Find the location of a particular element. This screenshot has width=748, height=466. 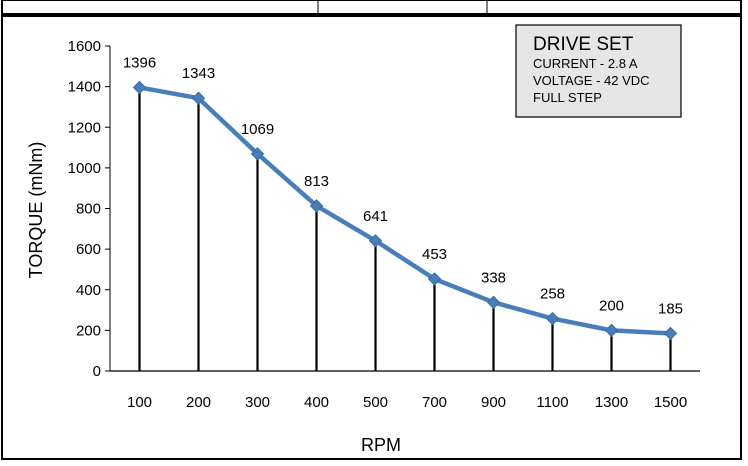

data-label: 200 is located at coordinates (611, 305).